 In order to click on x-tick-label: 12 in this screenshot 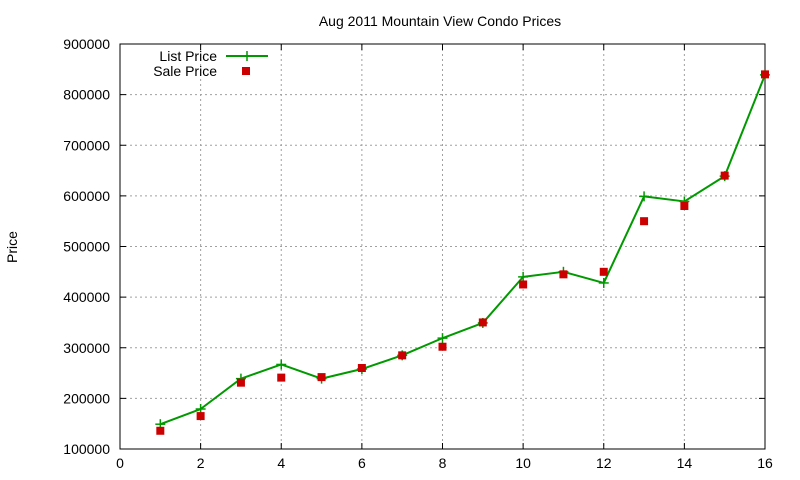, I will do `click(604, 463)`.